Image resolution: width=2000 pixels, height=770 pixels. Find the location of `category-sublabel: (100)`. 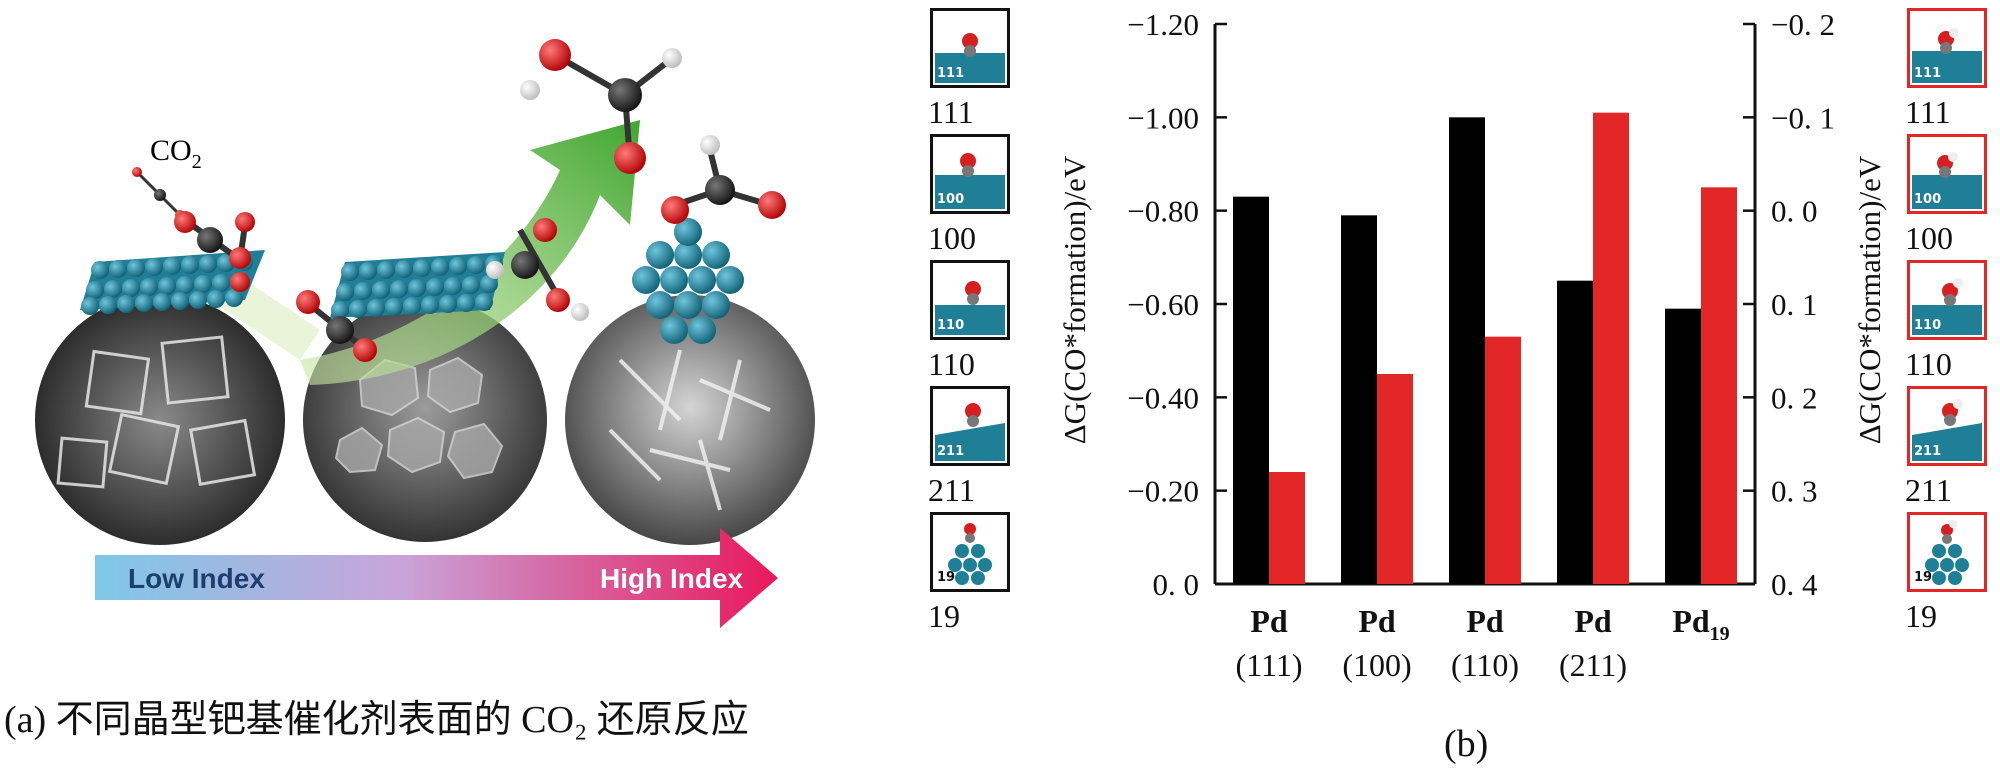

category-sublabel: (100) is located at coordinates (1376, 665).